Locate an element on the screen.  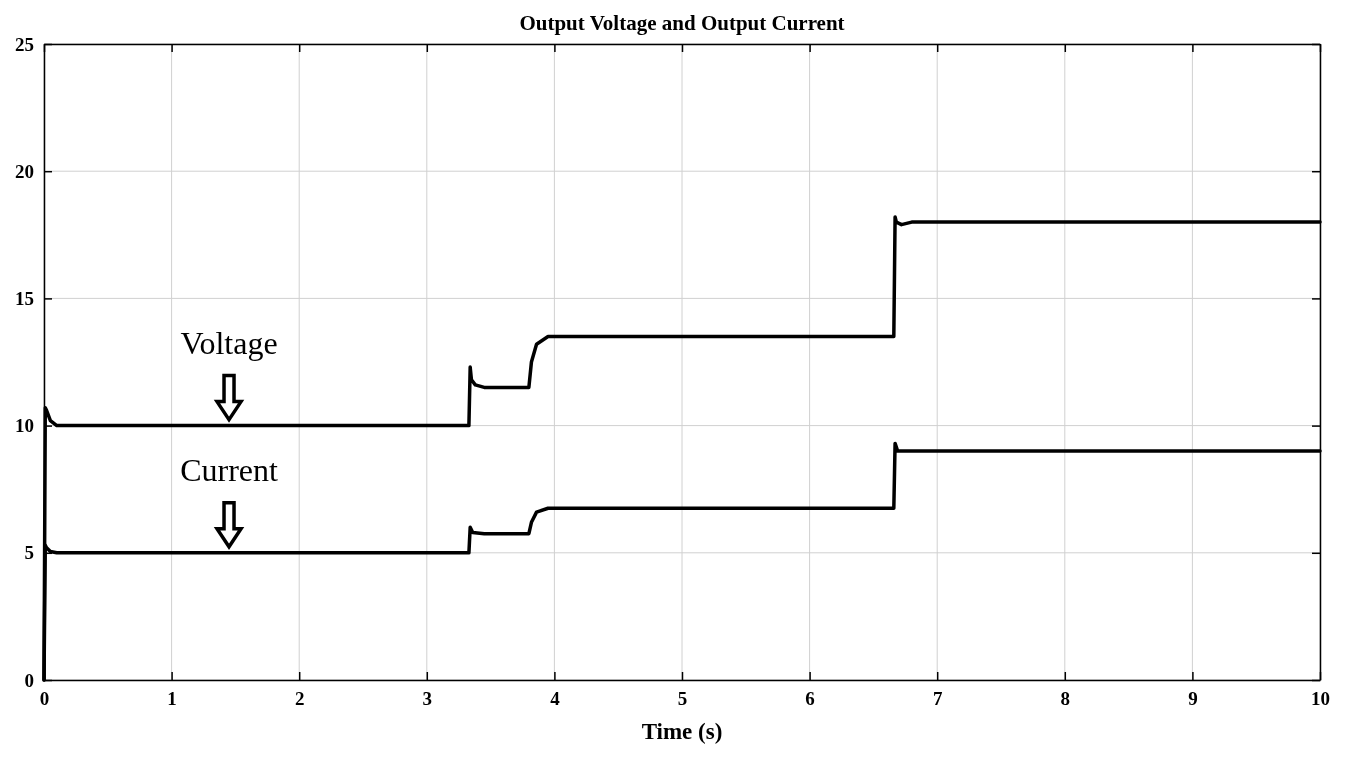
y-tick-label: 15 is located at coordinates (24, 298).